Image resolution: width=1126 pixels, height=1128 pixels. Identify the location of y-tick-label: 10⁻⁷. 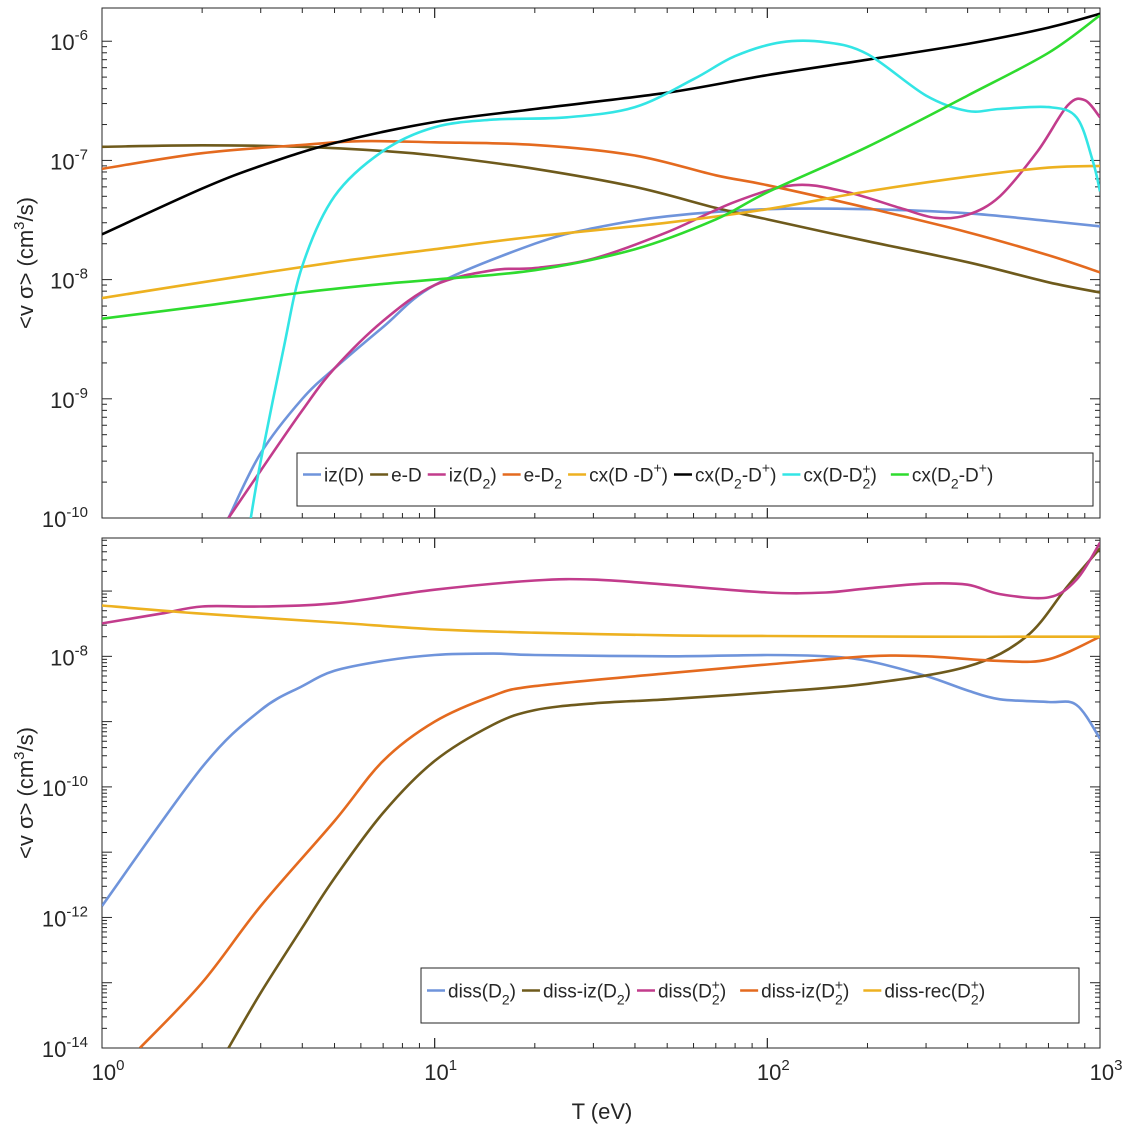
(69, 160).